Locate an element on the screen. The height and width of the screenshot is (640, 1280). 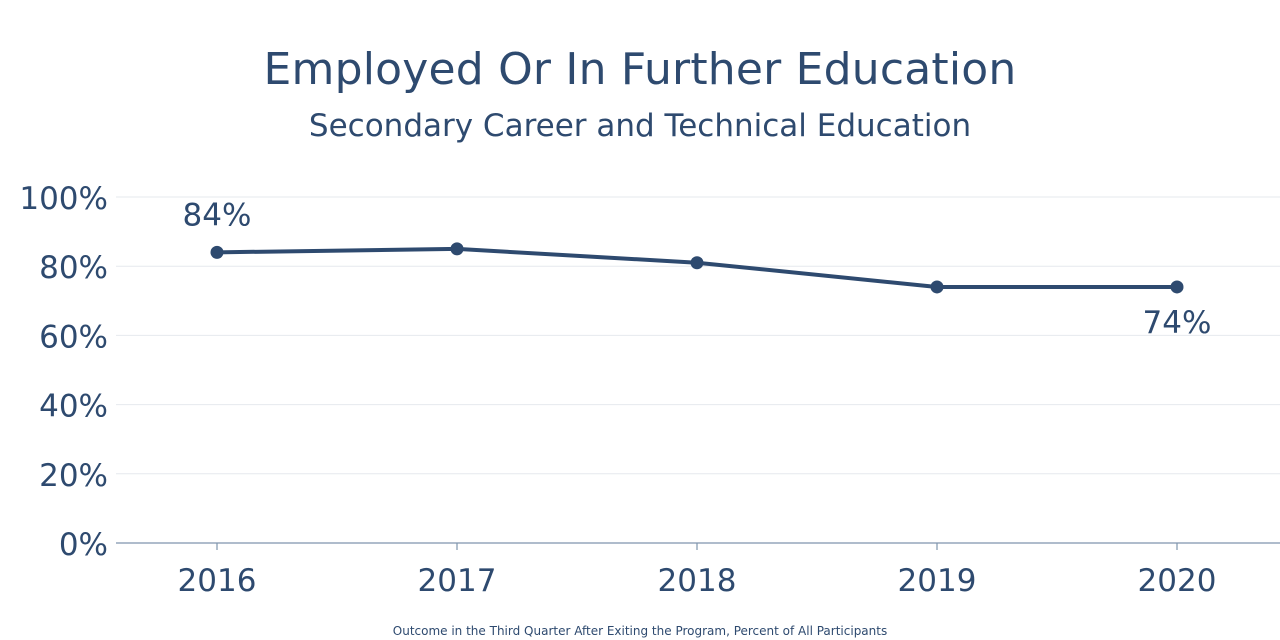
y-tick-label: 80% is located at coordinates (73, 268).